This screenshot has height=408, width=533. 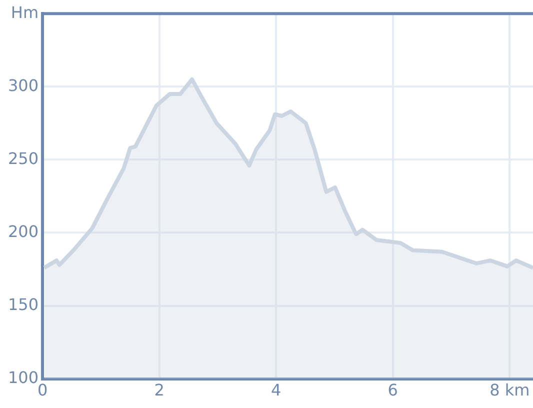 What do you see at coordinates (276, 390) in the screenshot?
I see `x-tick-label: 4` at bounding box center [276, 390].